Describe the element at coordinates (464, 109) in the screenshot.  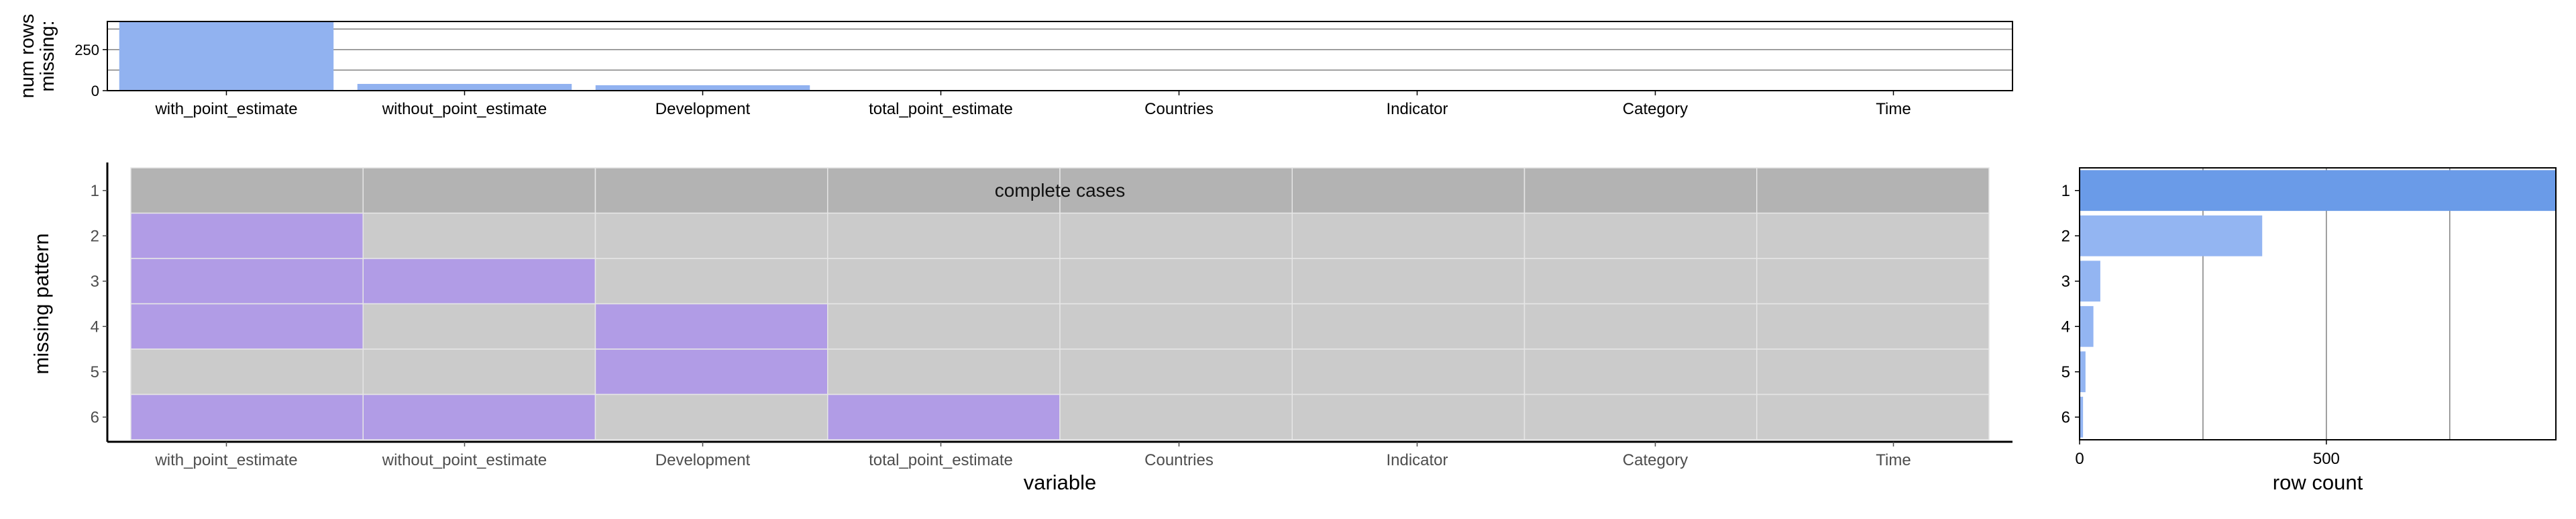
I see `top-x-tick-label: without_point_estimate` at that location.